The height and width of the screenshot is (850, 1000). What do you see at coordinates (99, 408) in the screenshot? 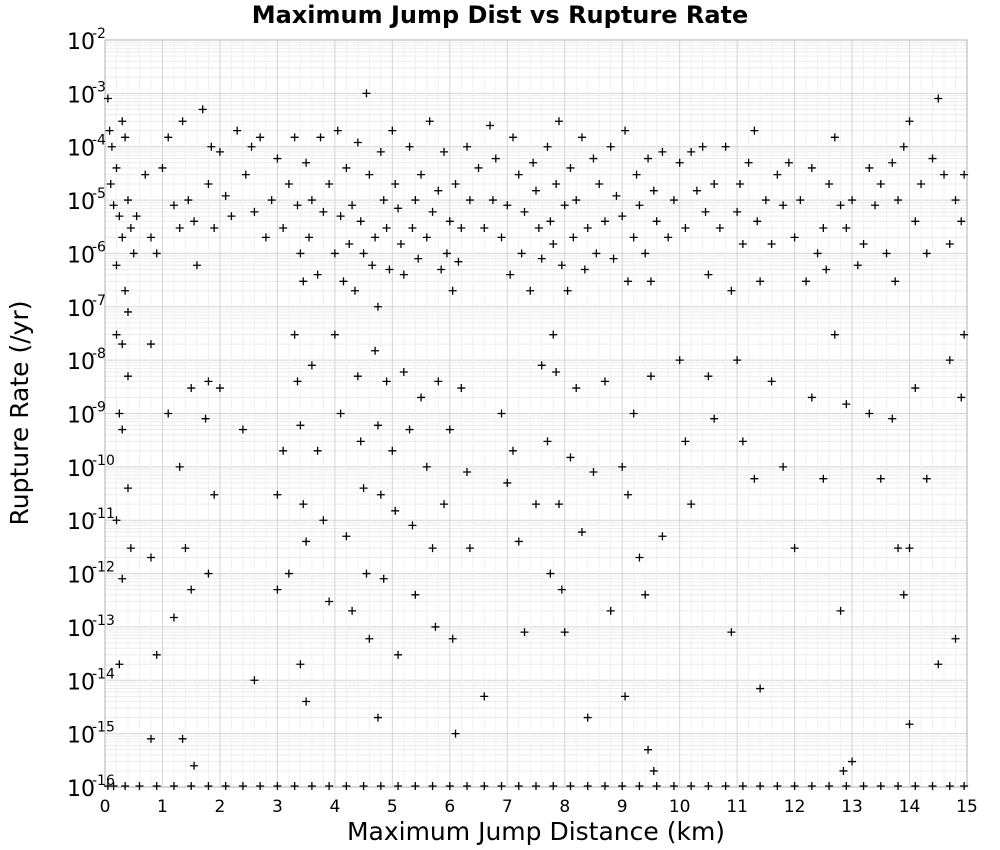
I see `y-tick-exponent: -9` at bounding box center [99, 408].